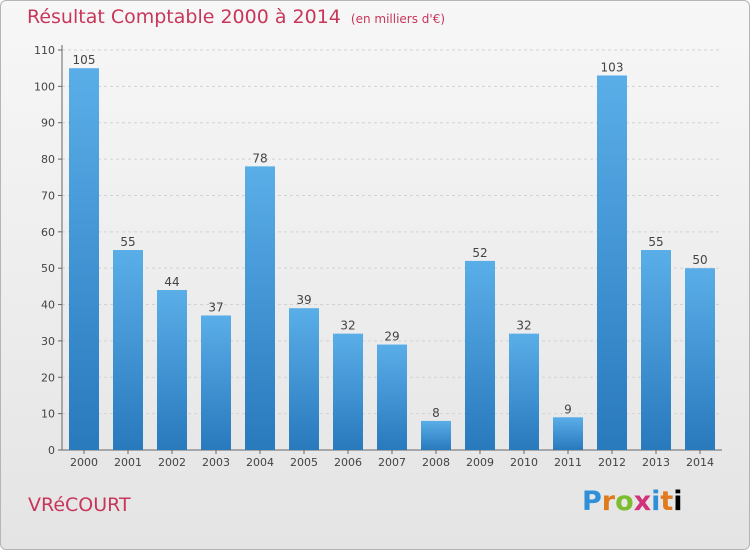 The width and height of the screenshot is (750, 550). I want to click on proxiti-logo: Proxiti, so click(632, 501).